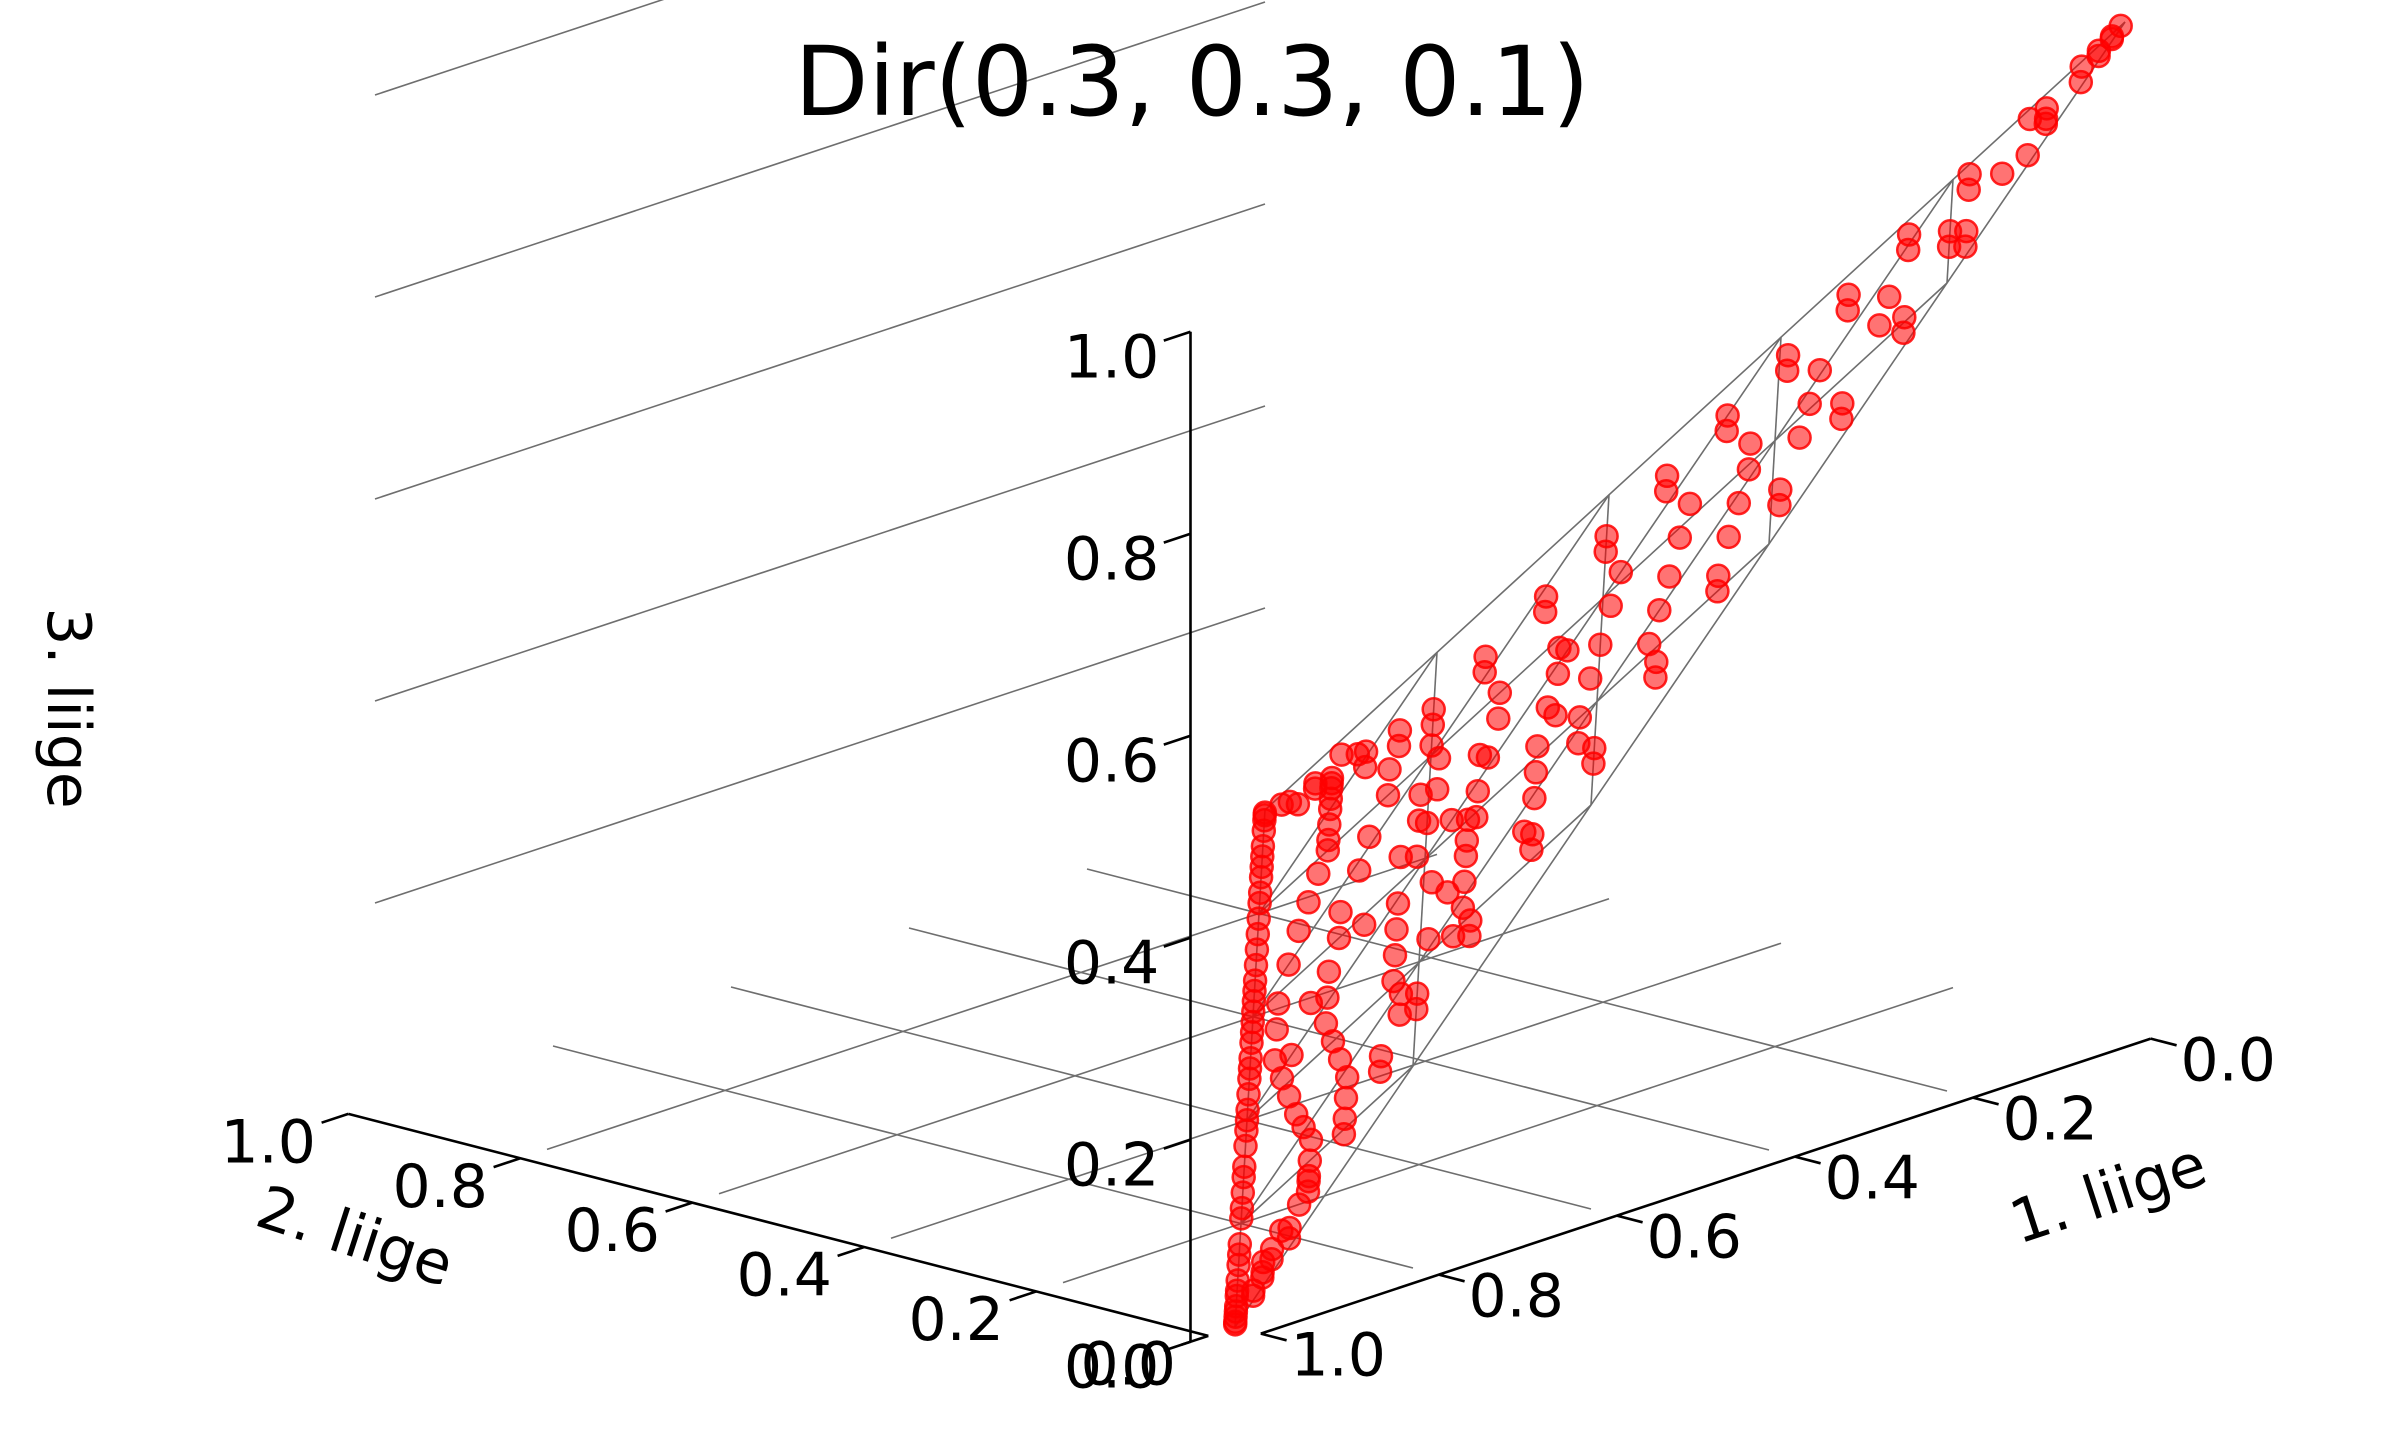 Image resolution: width=2385 pixels, height=1446 pixels. I want to click on chart-title: Dir(0.3, 0.3, 0.1), so click(1191, 82).